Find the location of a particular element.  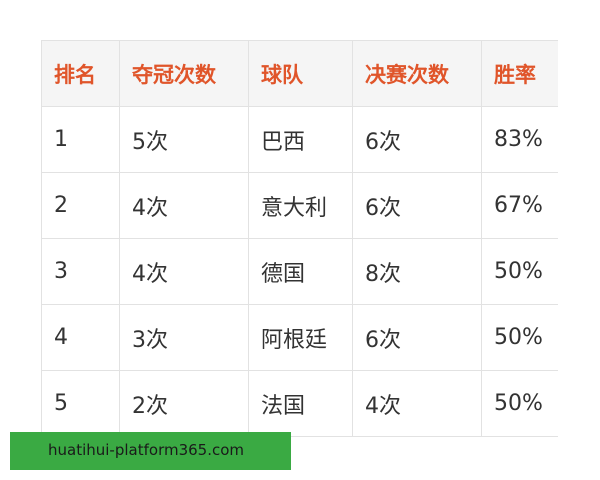

table-cell: 5次 is located at coordinates (184, 139).